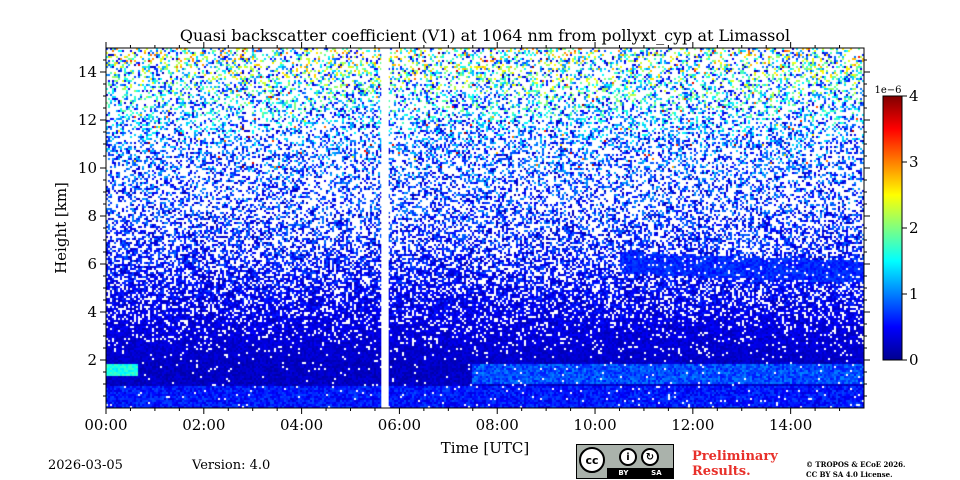 The image size is (960, 480). What do you see at coordinates (692, 425) in the screenshot?
I see `x-tick-label: 12:00` at bounding box center [692, 425].